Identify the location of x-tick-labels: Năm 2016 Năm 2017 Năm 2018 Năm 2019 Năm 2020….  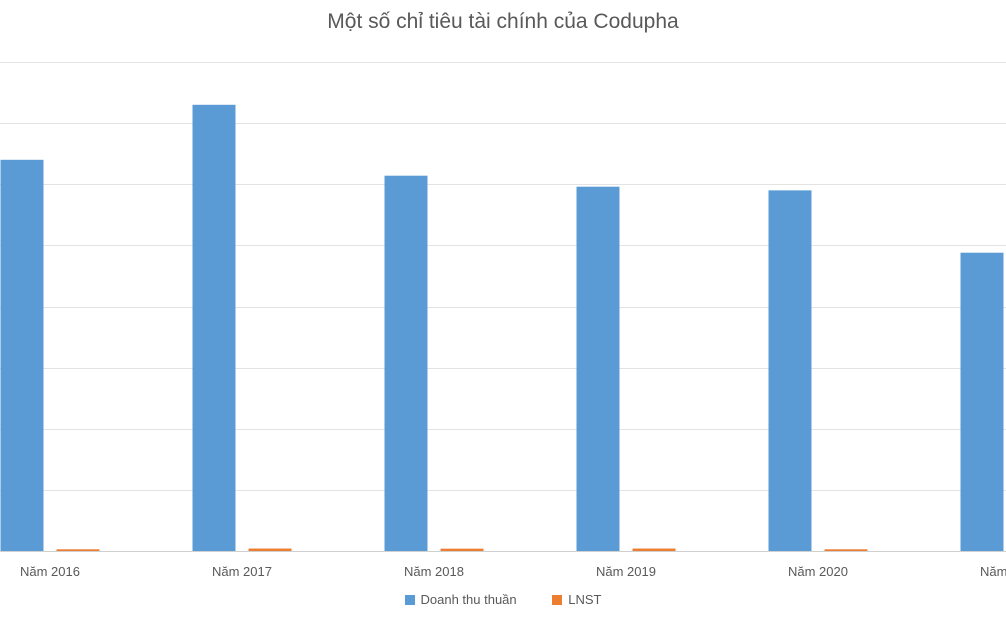
(513, 571).